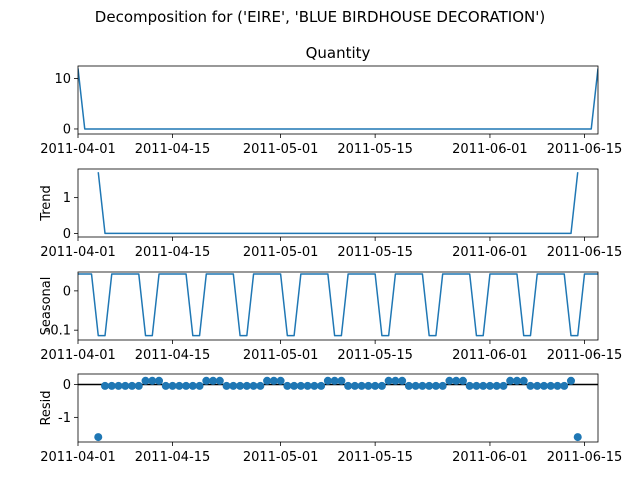 This screenshot has height=480, width=640. What do you see at coordinates (58, 331) in the screenshot?
I see `y-tick-label: -0.1` at bounding box center [58, 331].